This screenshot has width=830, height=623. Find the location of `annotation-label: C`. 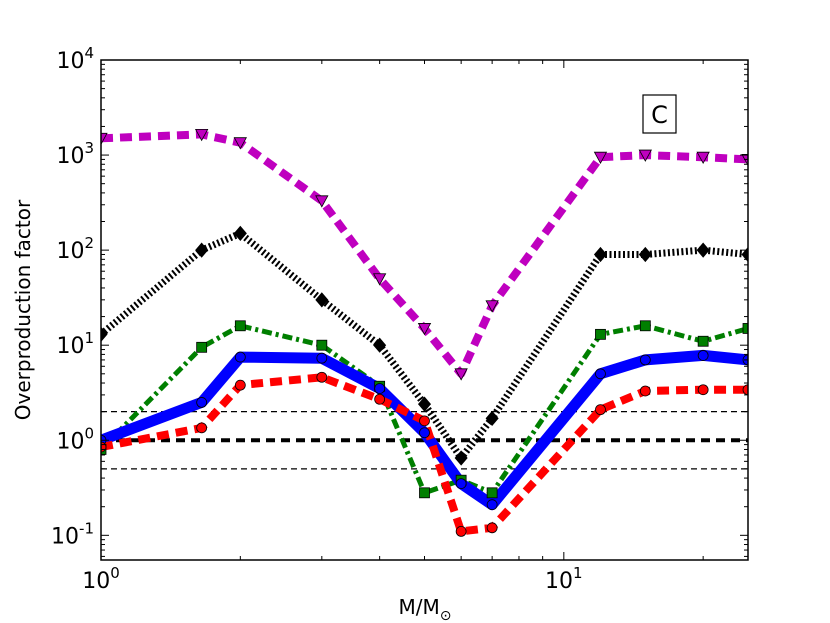

annotation-label: C is located at coordinates (659, 115).